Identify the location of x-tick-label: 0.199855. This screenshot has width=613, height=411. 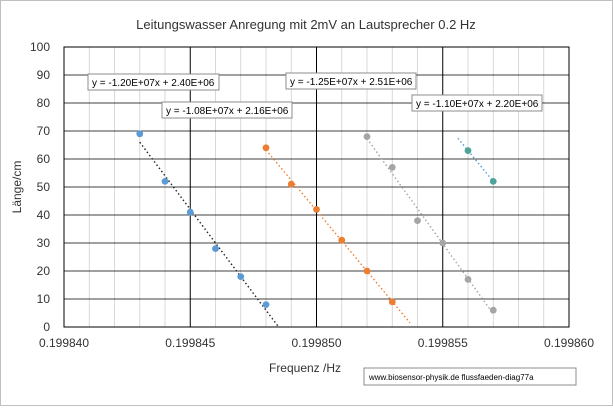
(443, 343).